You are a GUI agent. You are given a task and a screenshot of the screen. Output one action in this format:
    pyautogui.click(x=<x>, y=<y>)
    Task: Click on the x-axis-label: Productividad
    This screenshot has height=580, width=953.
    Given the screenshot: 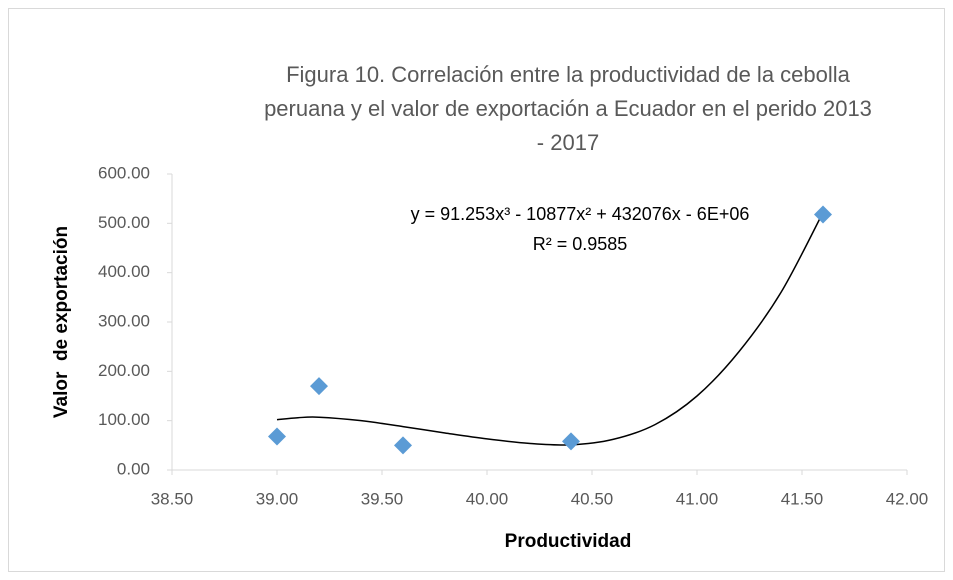 What is the action you would take?
    pyautogui.click(x=568, y=541)
    